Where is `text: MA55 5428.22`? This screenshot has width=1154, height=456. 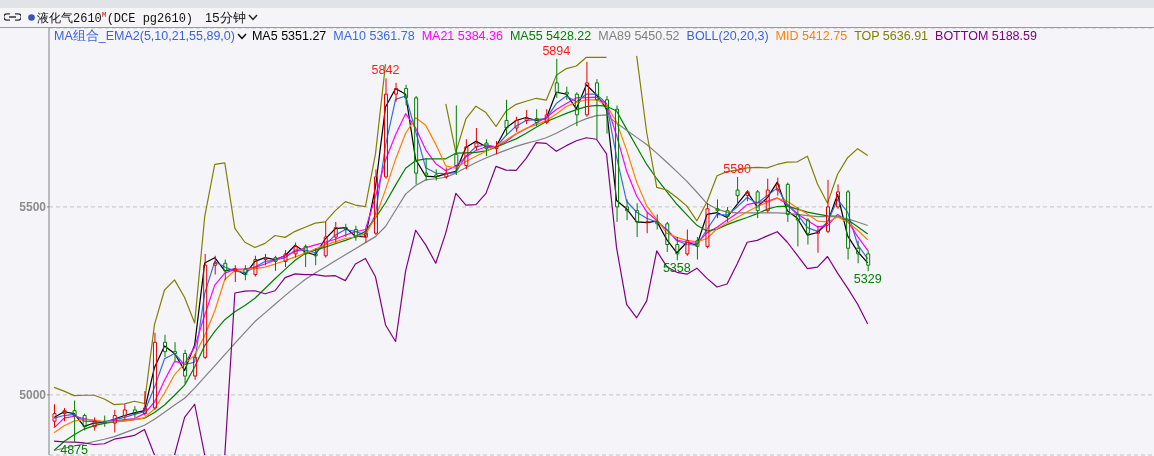
text: MA55 5428.22 is located at coordinates (550, 36).